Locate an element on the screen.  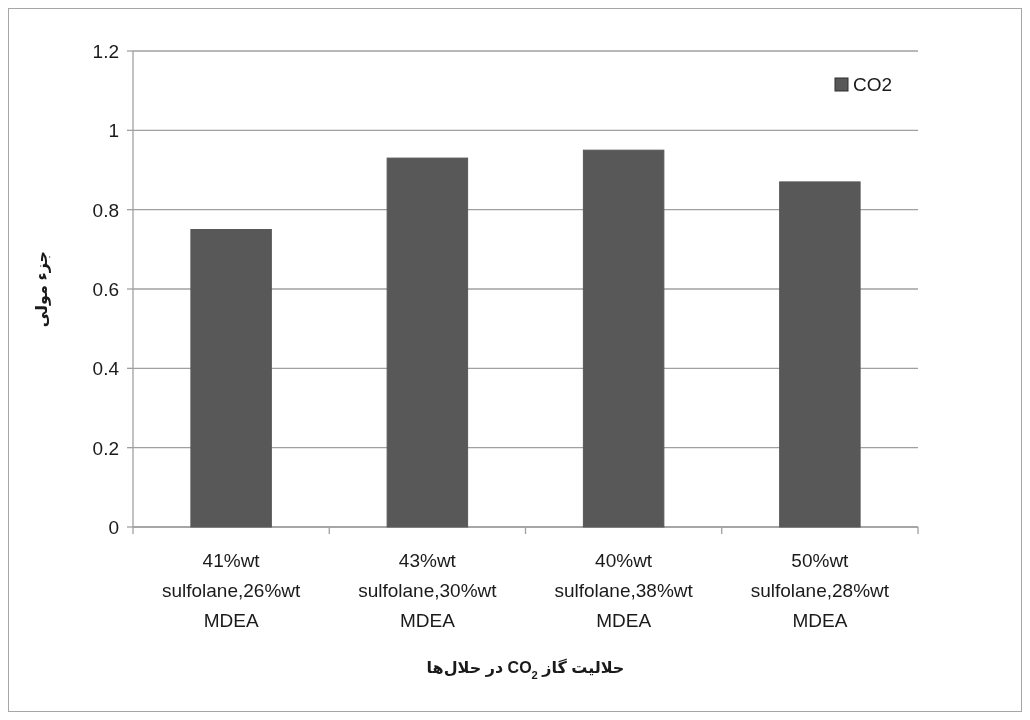
y-tick-label: 0.4 is located at coordinates (106, 369).